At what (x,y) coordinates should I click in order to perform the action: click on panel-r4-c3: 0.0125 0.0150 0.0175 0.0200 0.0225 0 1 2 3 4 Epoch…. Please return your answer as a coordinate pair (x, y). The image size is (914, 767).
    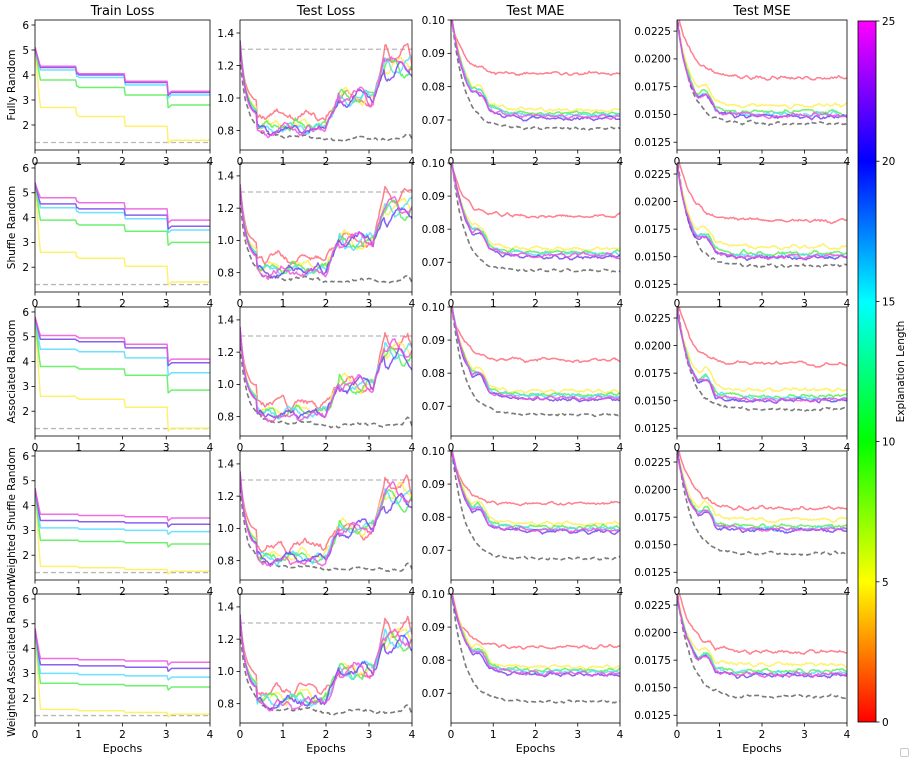
    Looking at the image, I should click on (742, 674).